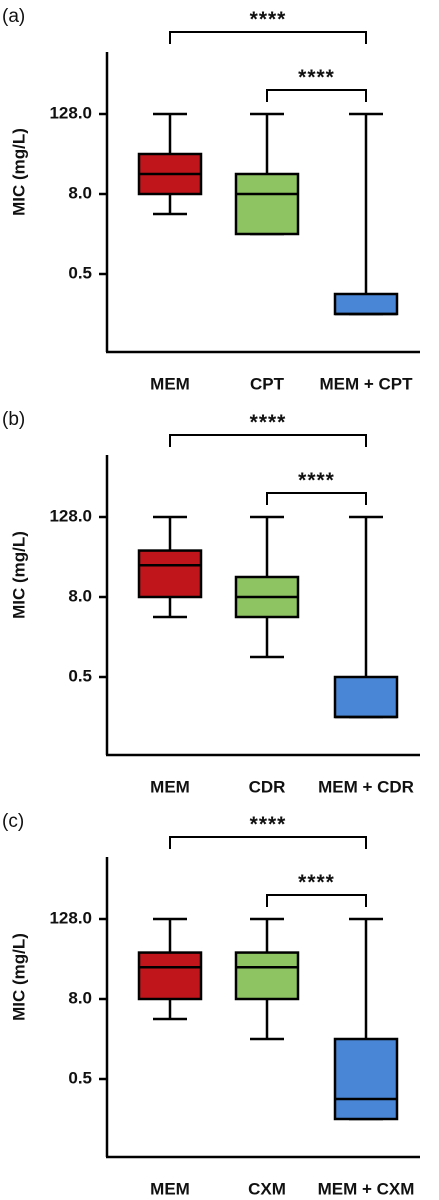 This screenshot has width=439, height=1200. What do you see at coordinates (366, 383) in the screenshot?
I see `category-label: MEM + CPT` at bounding box center [366, 383].